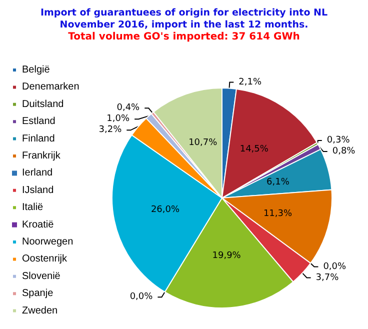 This screenshot has height=329, width=368. What do you see at coordinates (36, 70) in the screenshot?
I see `legend-label: België` at bounding box center [36, 70].